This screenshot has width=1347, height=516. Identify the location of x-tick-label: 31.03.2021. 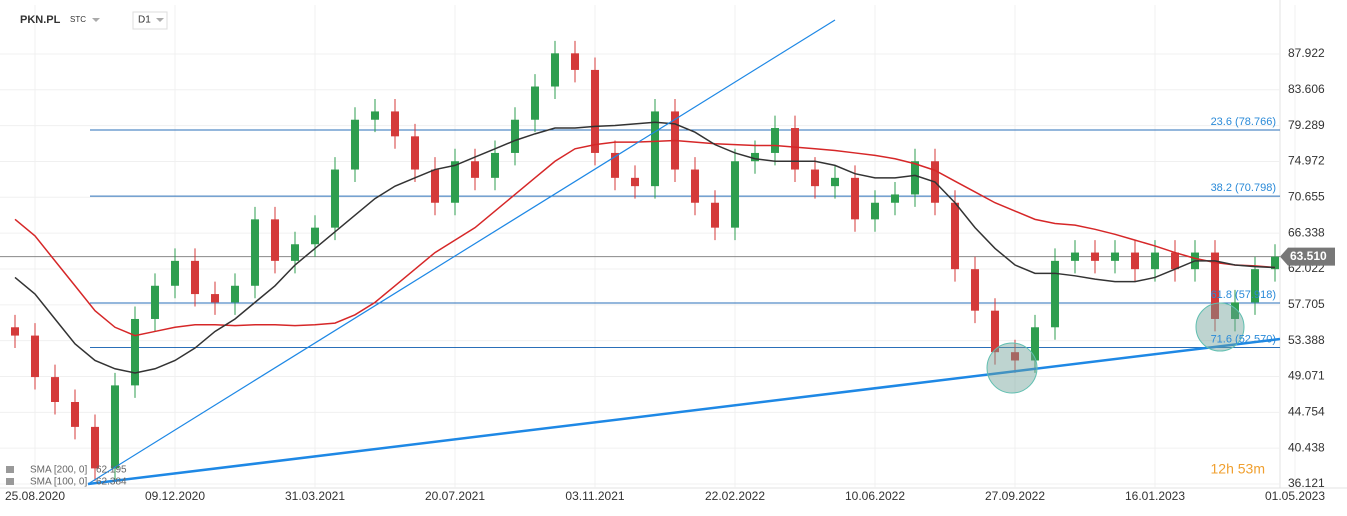
(315, 496).